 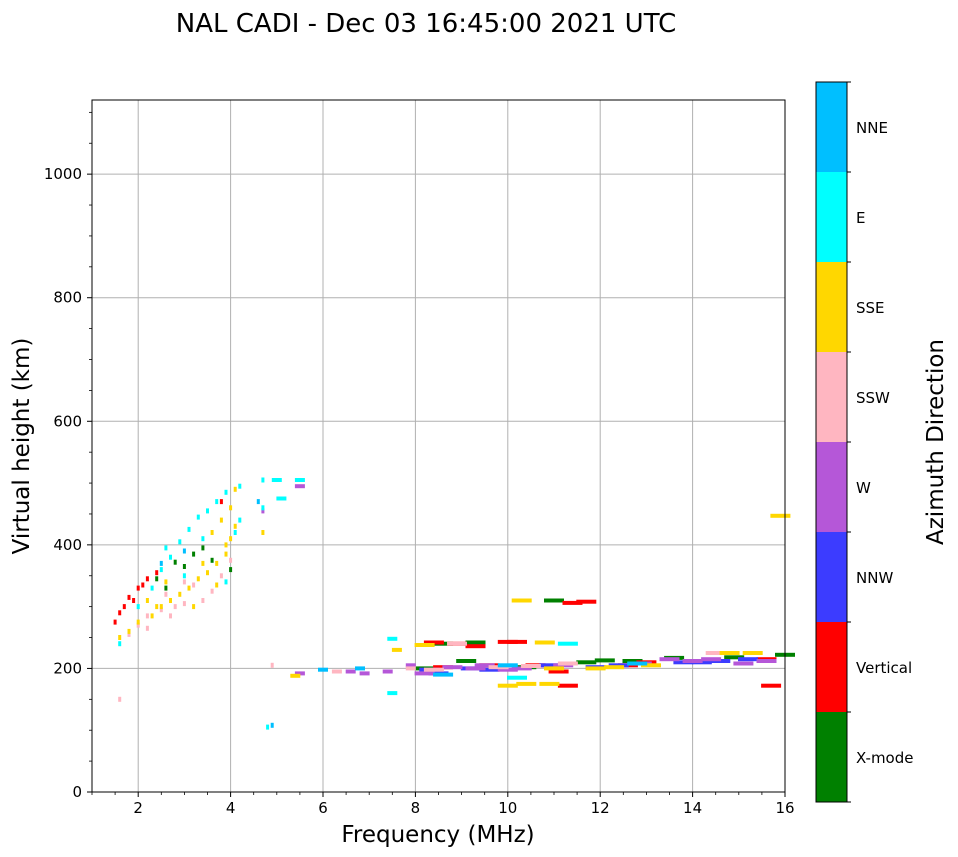 What do you see at coordinates (67, 545) in the screenshot?
I see `y-tick-label: 400` at bounding box center [67, 545].